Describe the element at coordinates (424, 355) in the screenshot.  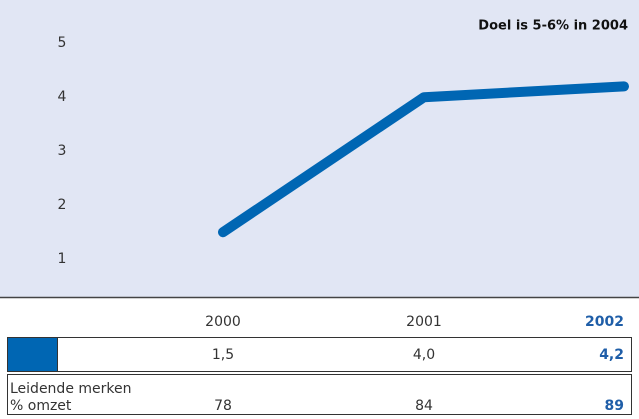
I see `value-label: 4,0` at that location.